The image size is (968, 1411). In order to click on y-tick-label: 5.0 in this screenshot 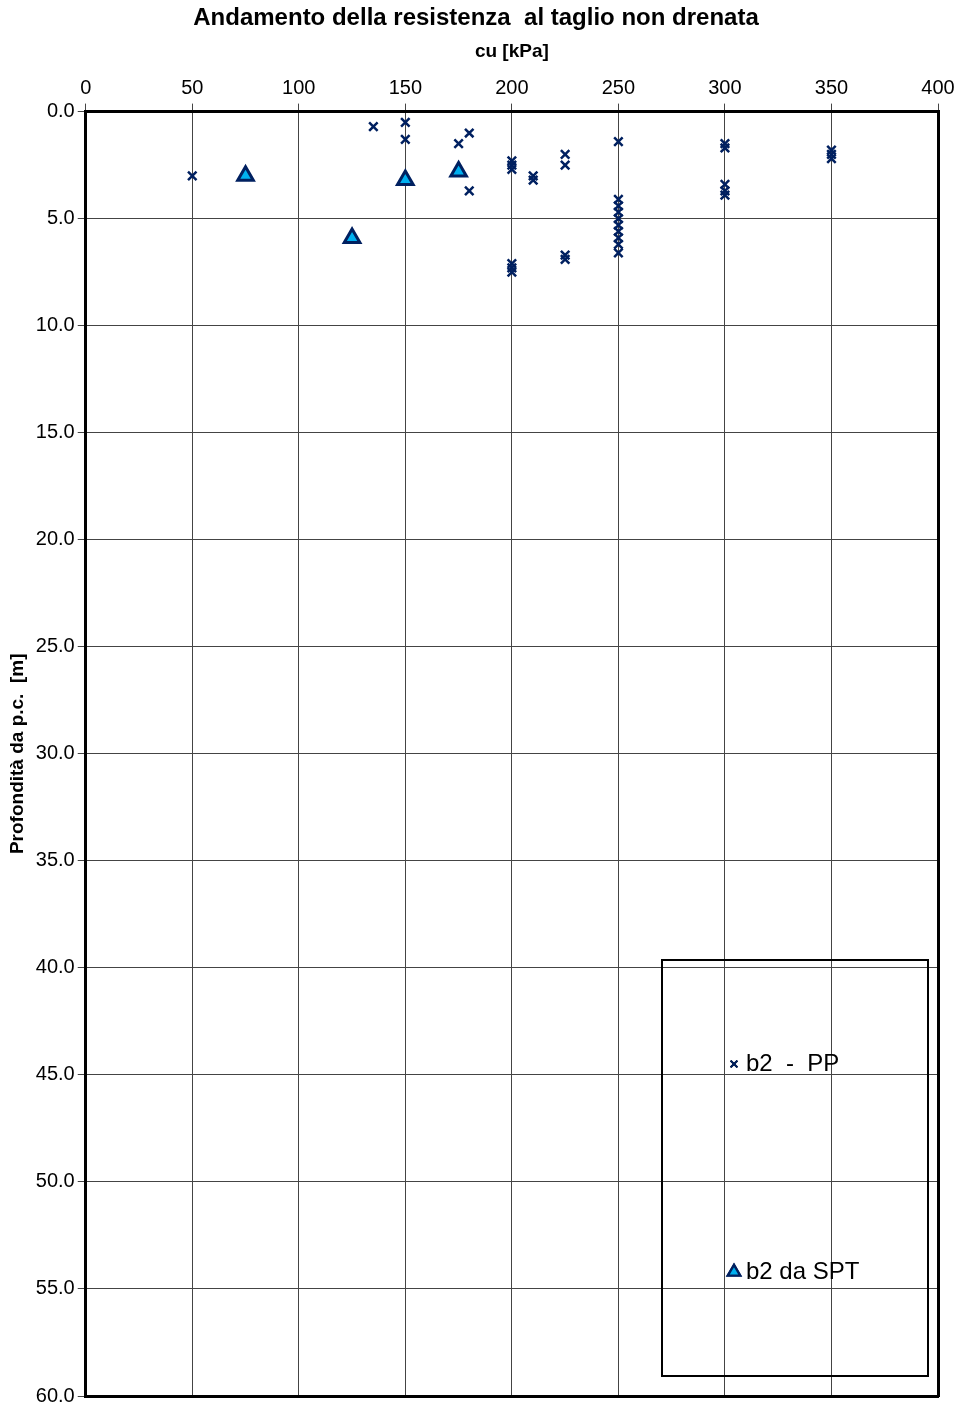, I will do `click(60, 217)`.